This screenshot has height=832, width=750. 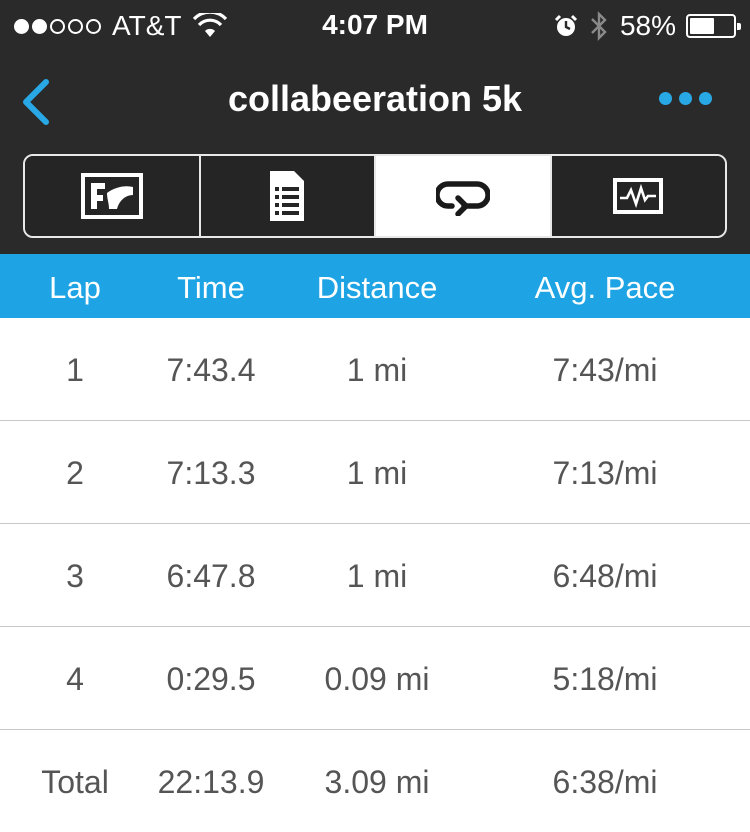 What do you see at coordinates (566, 25) in the screenshot?
I see `alarm-icon` at bounding box center [566, 25].